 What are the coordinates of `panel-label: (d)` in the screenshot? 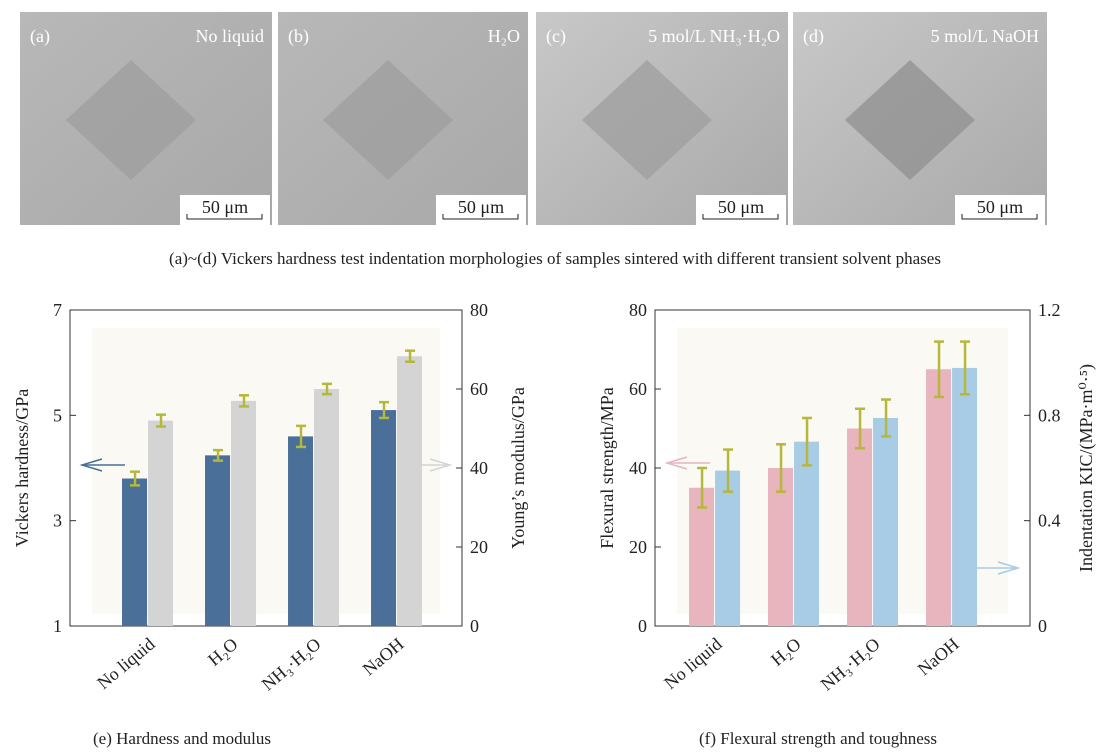 It's located at (813, 36).